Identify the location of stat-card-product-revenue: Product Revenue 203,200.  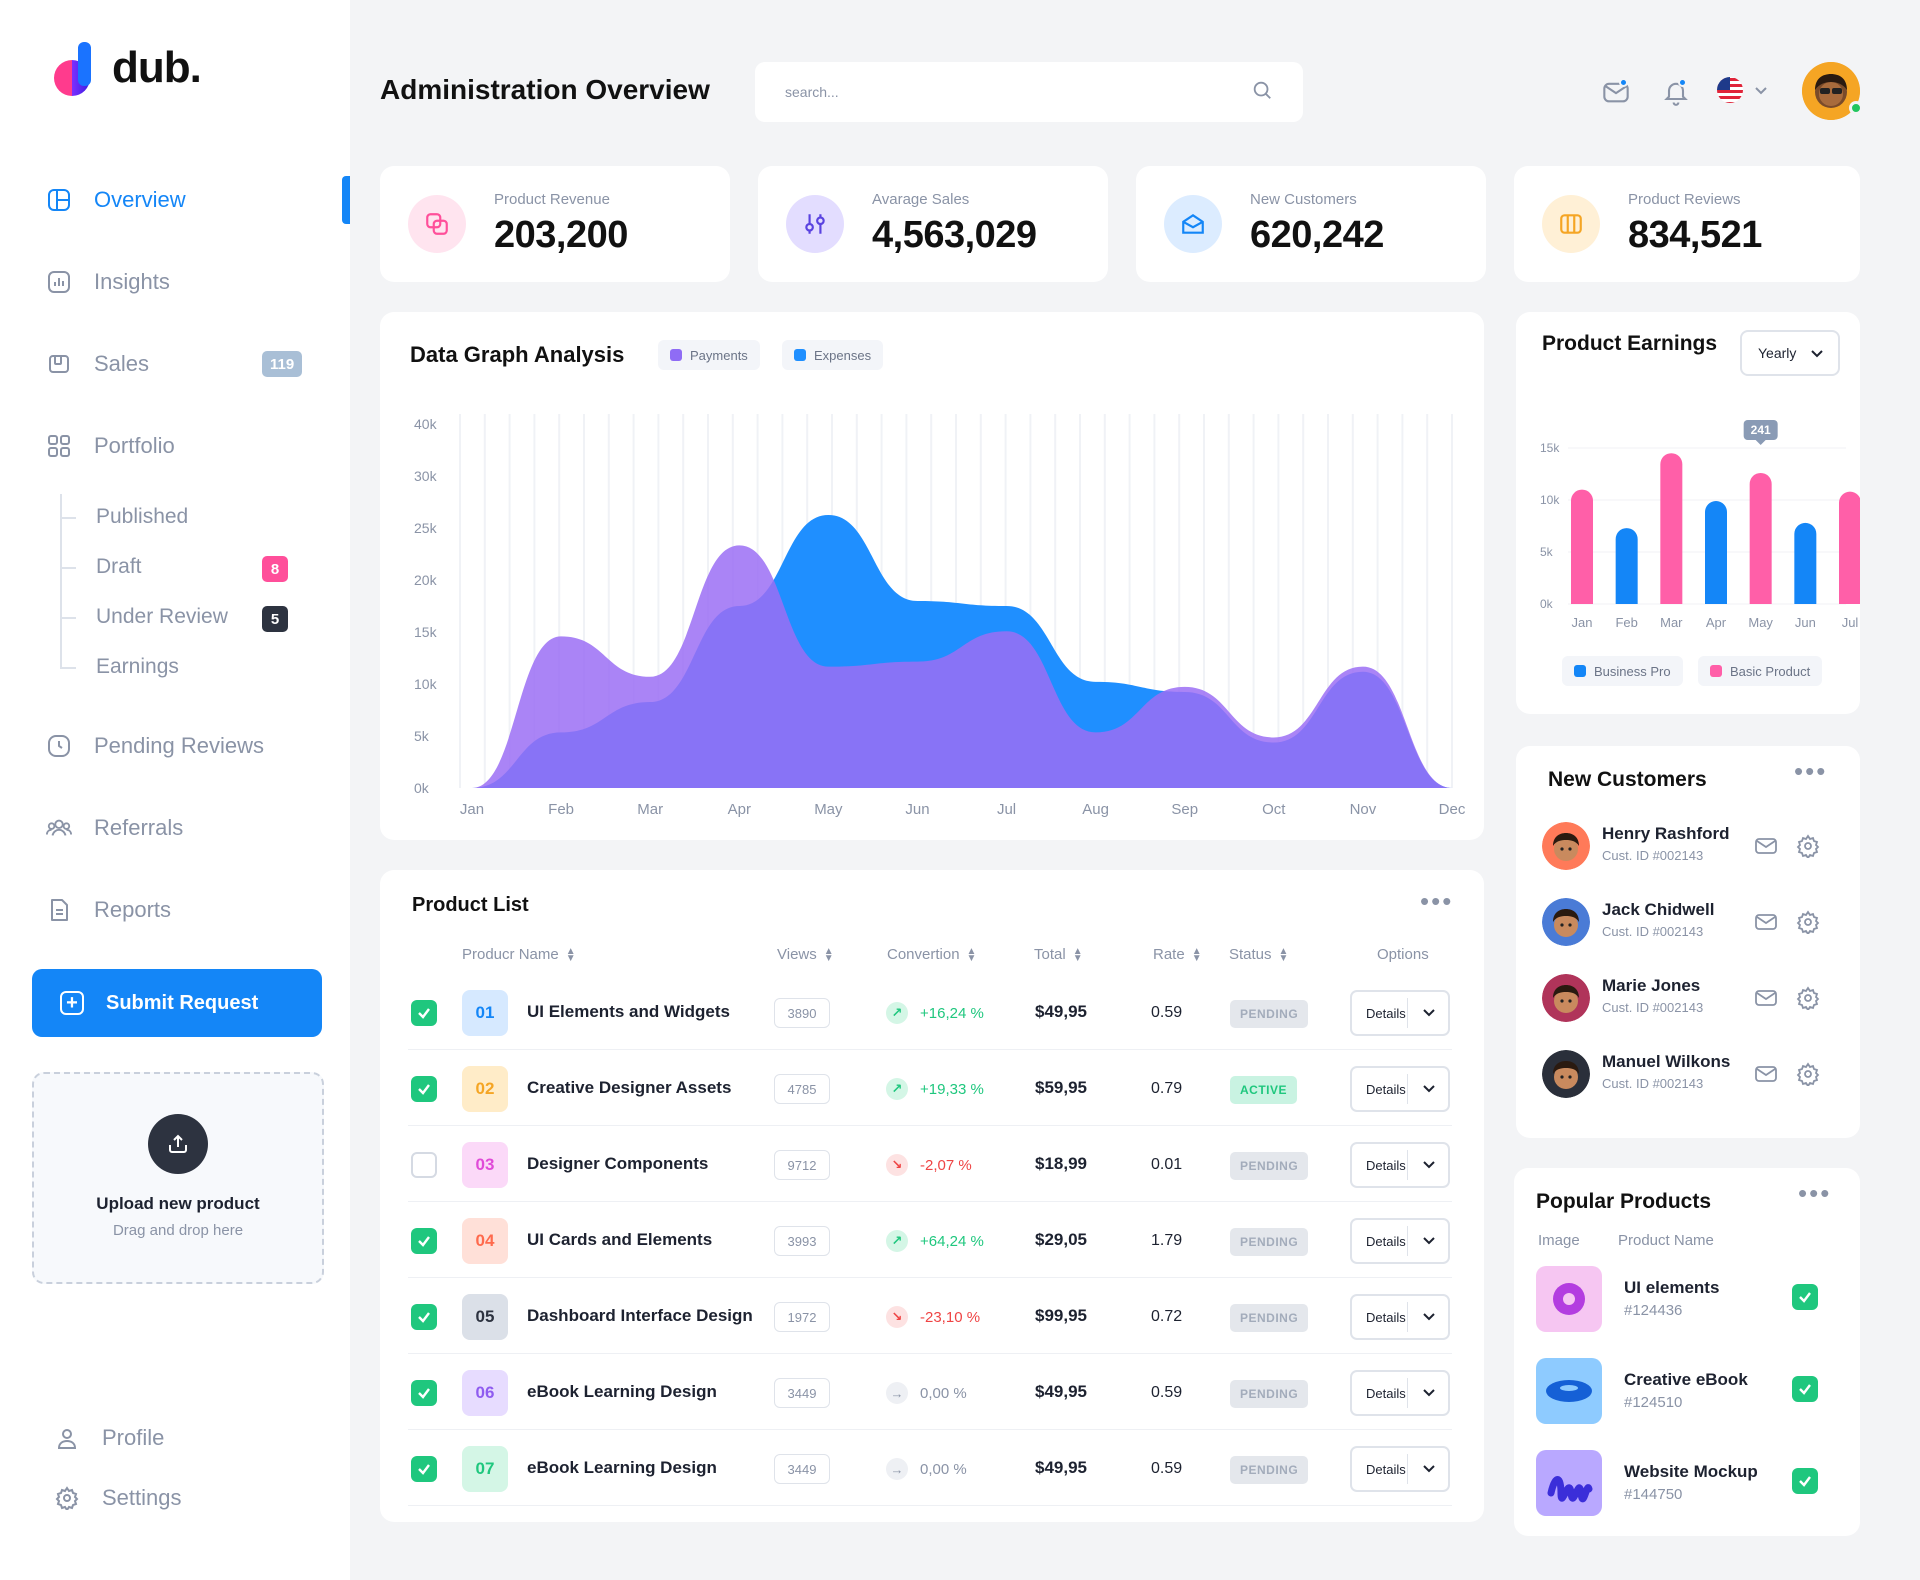
(555, 224).